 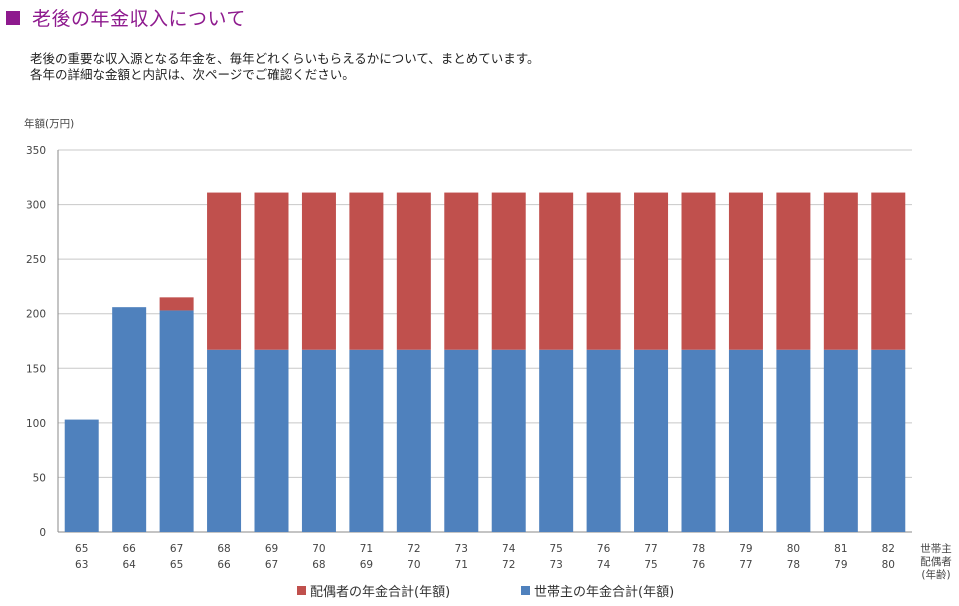 What do you see at coordinates (192, 74) in the screenshot?
I see `description-line-2: 各年の詳細な金額と内訳は、次ページでご確認ください。` at bounding box center [192, 74].